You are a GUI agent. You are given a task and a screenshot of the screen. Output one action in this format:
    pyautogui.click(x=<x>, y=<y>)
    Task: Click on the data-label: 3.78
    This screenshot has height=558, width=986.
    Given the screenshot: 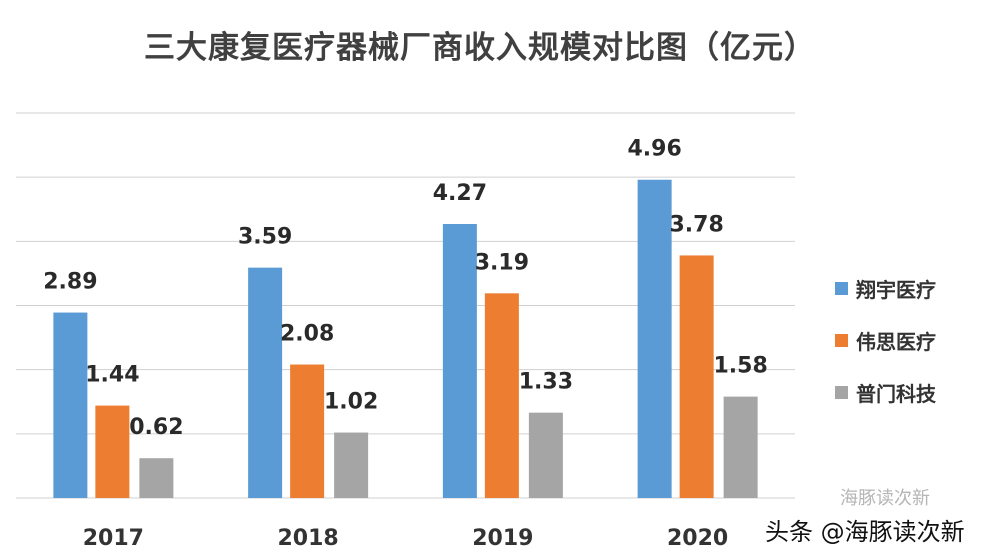 What is the action you would take?
    pyautogui.click(x=696, y=224)
    